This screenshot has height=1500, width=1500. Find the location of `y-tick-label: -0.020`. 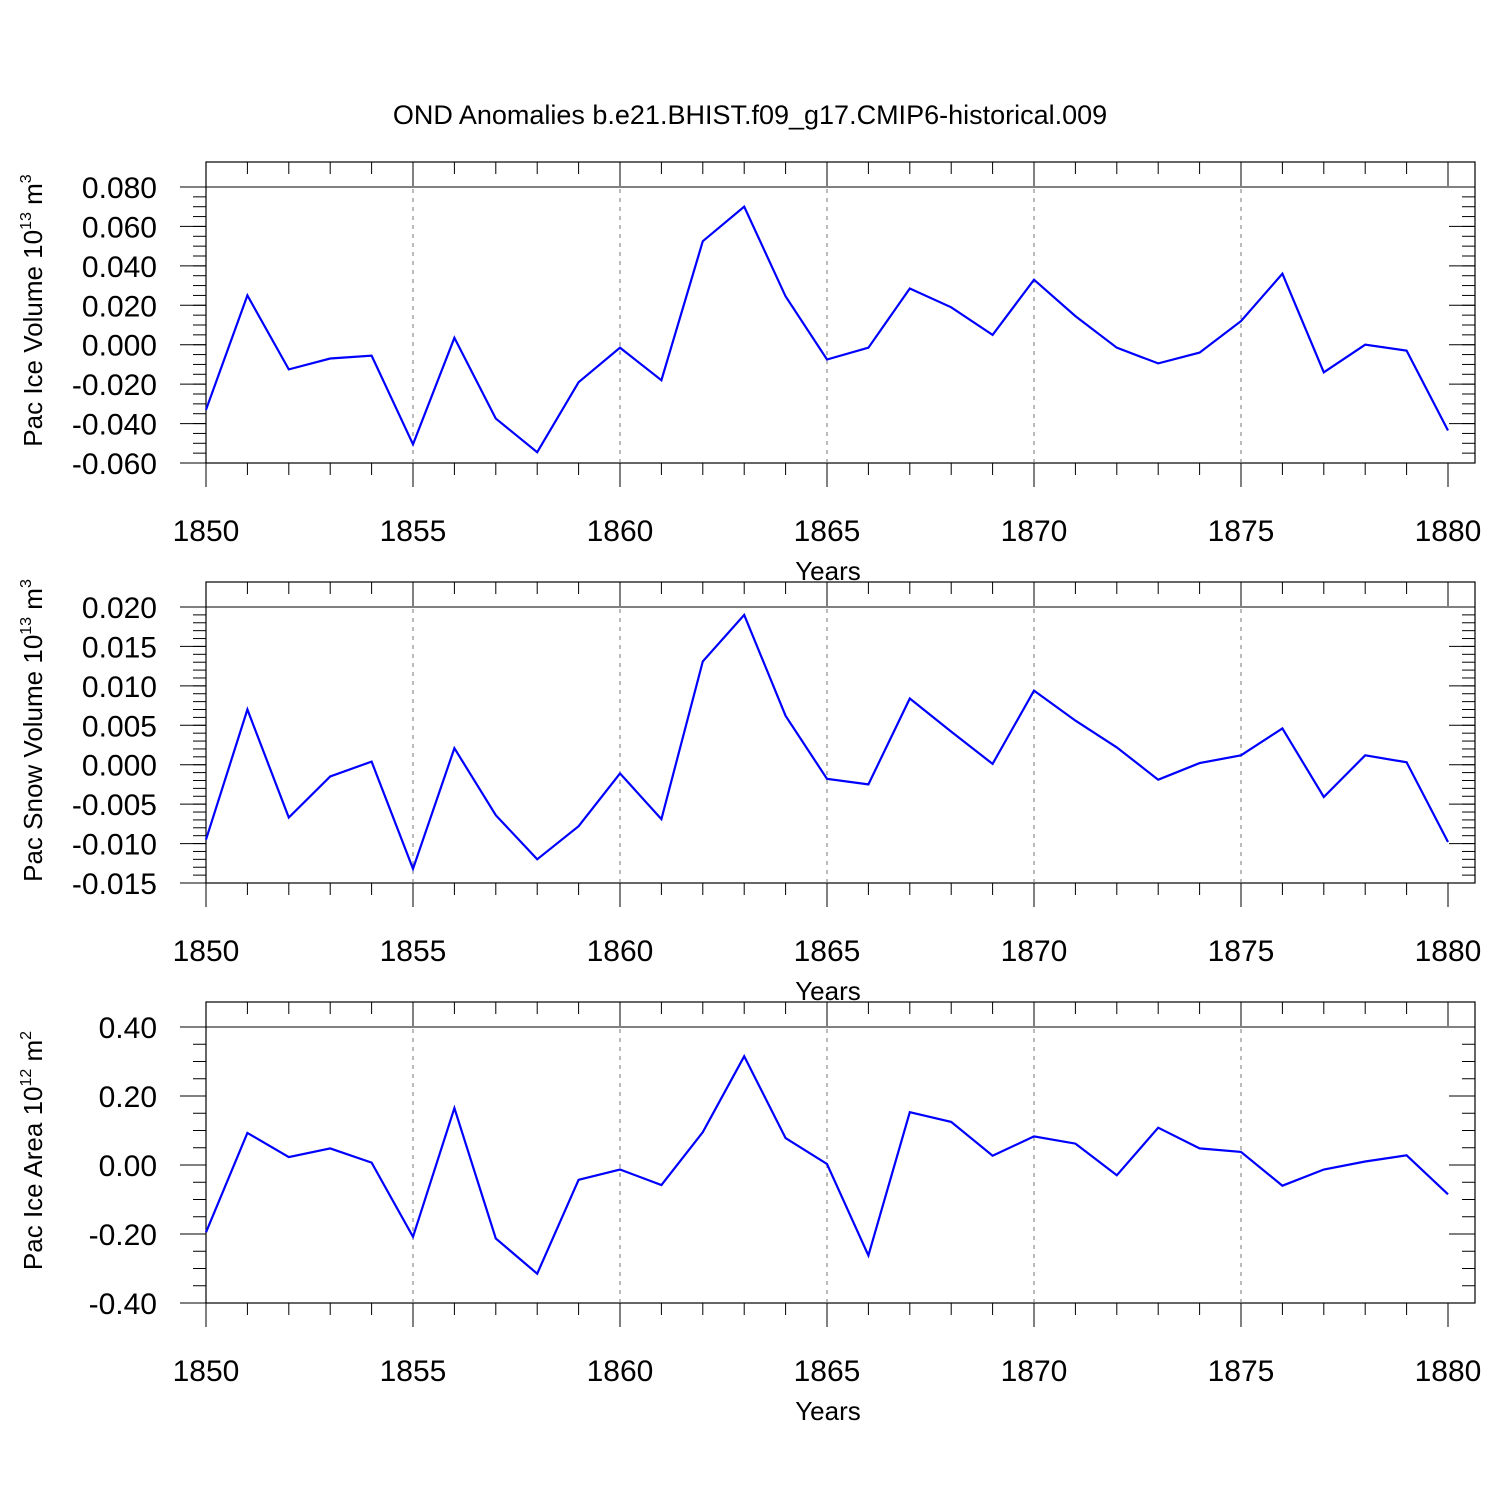

y-tick-label: -0.020 is located at coordinates (114, 385).